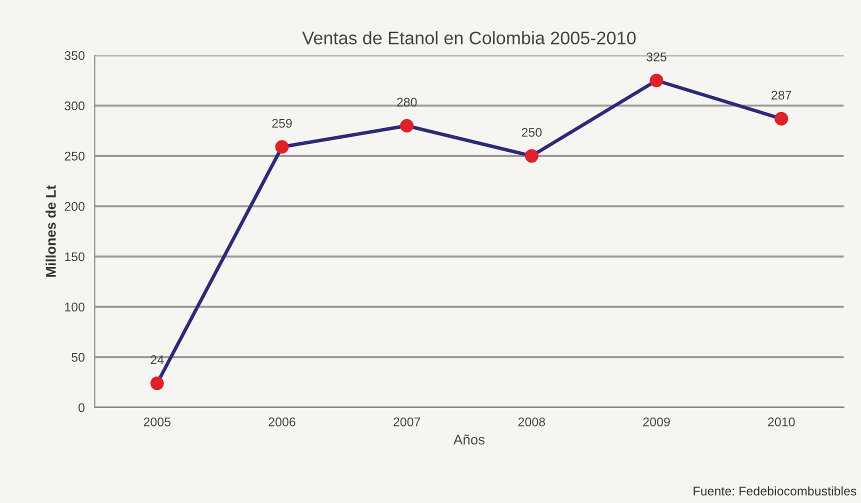  I want to click on x-tick-label: 2010, so click(781, 421).